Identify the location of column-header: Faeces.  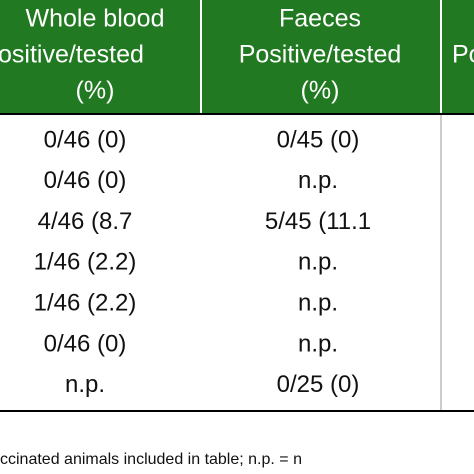
(320, 19).